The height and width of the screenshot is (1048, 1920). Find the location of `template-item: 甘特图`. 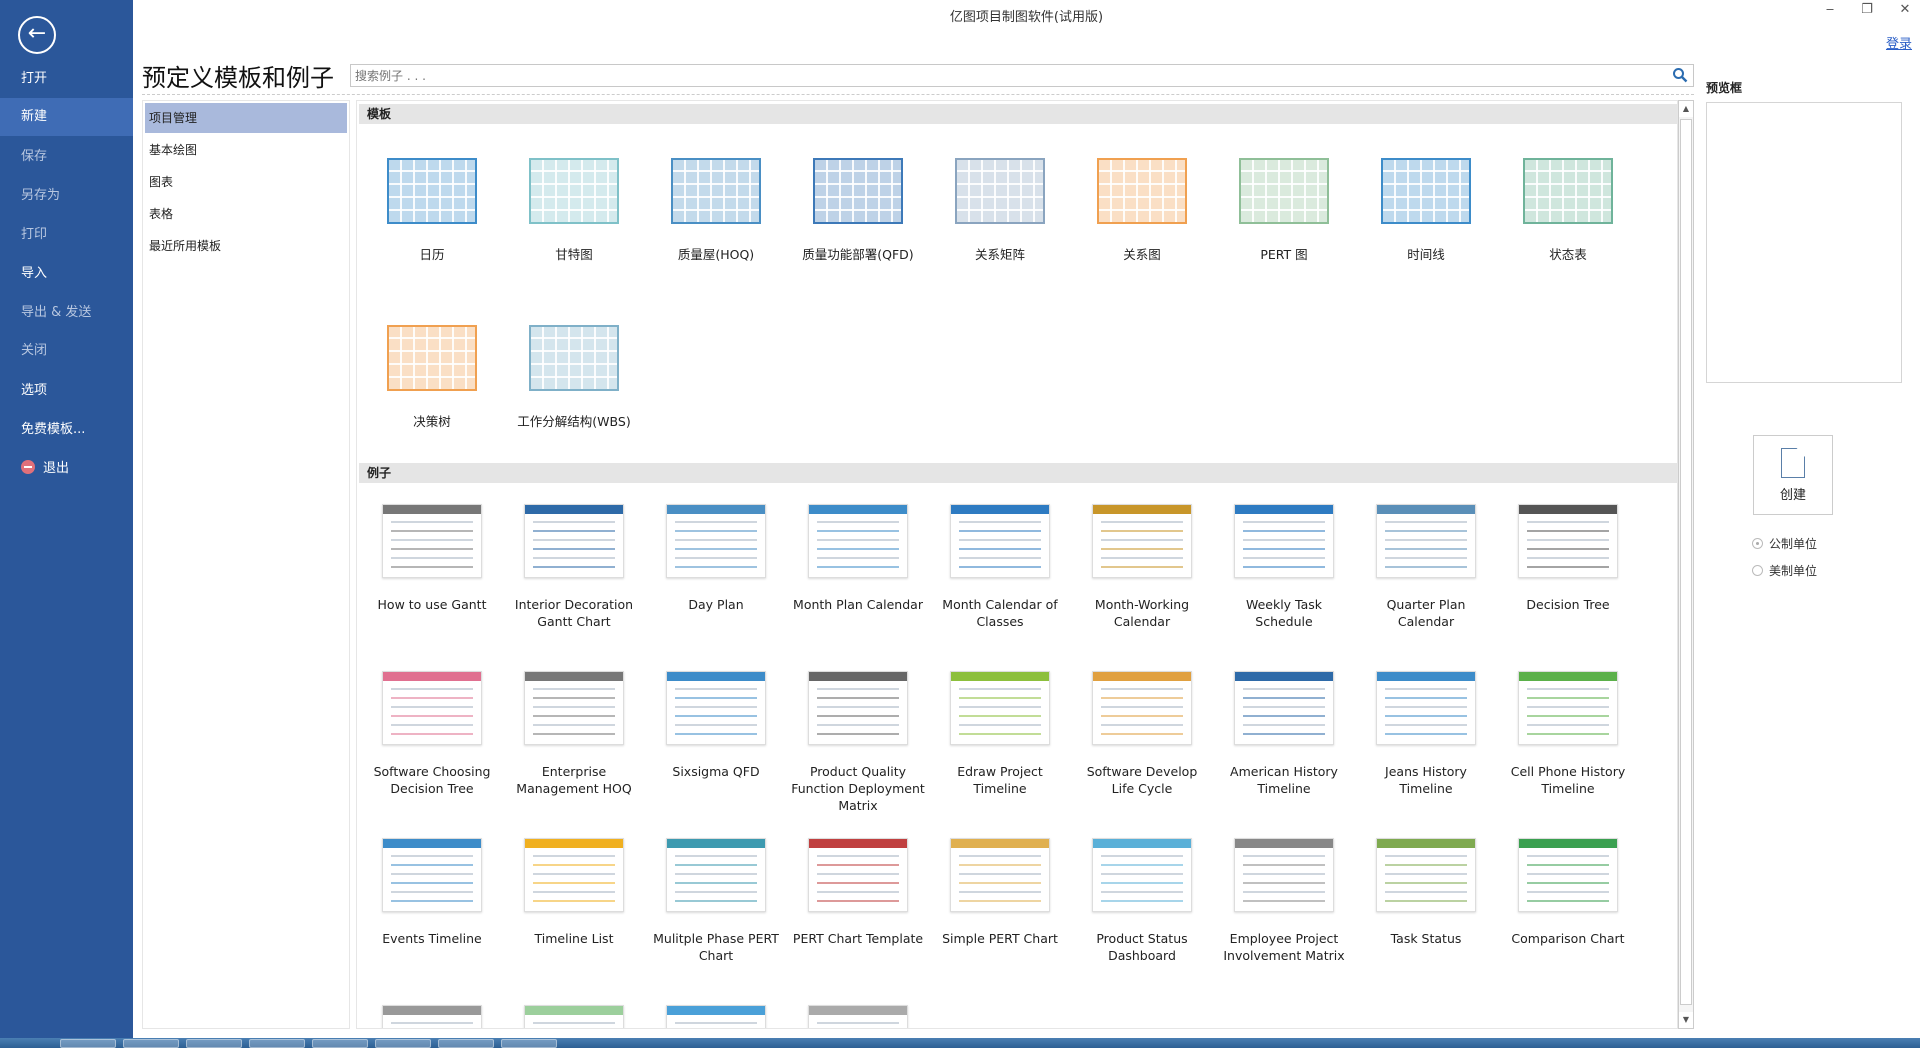

template-item: 甘特图 is located at coordinates (574, 199).